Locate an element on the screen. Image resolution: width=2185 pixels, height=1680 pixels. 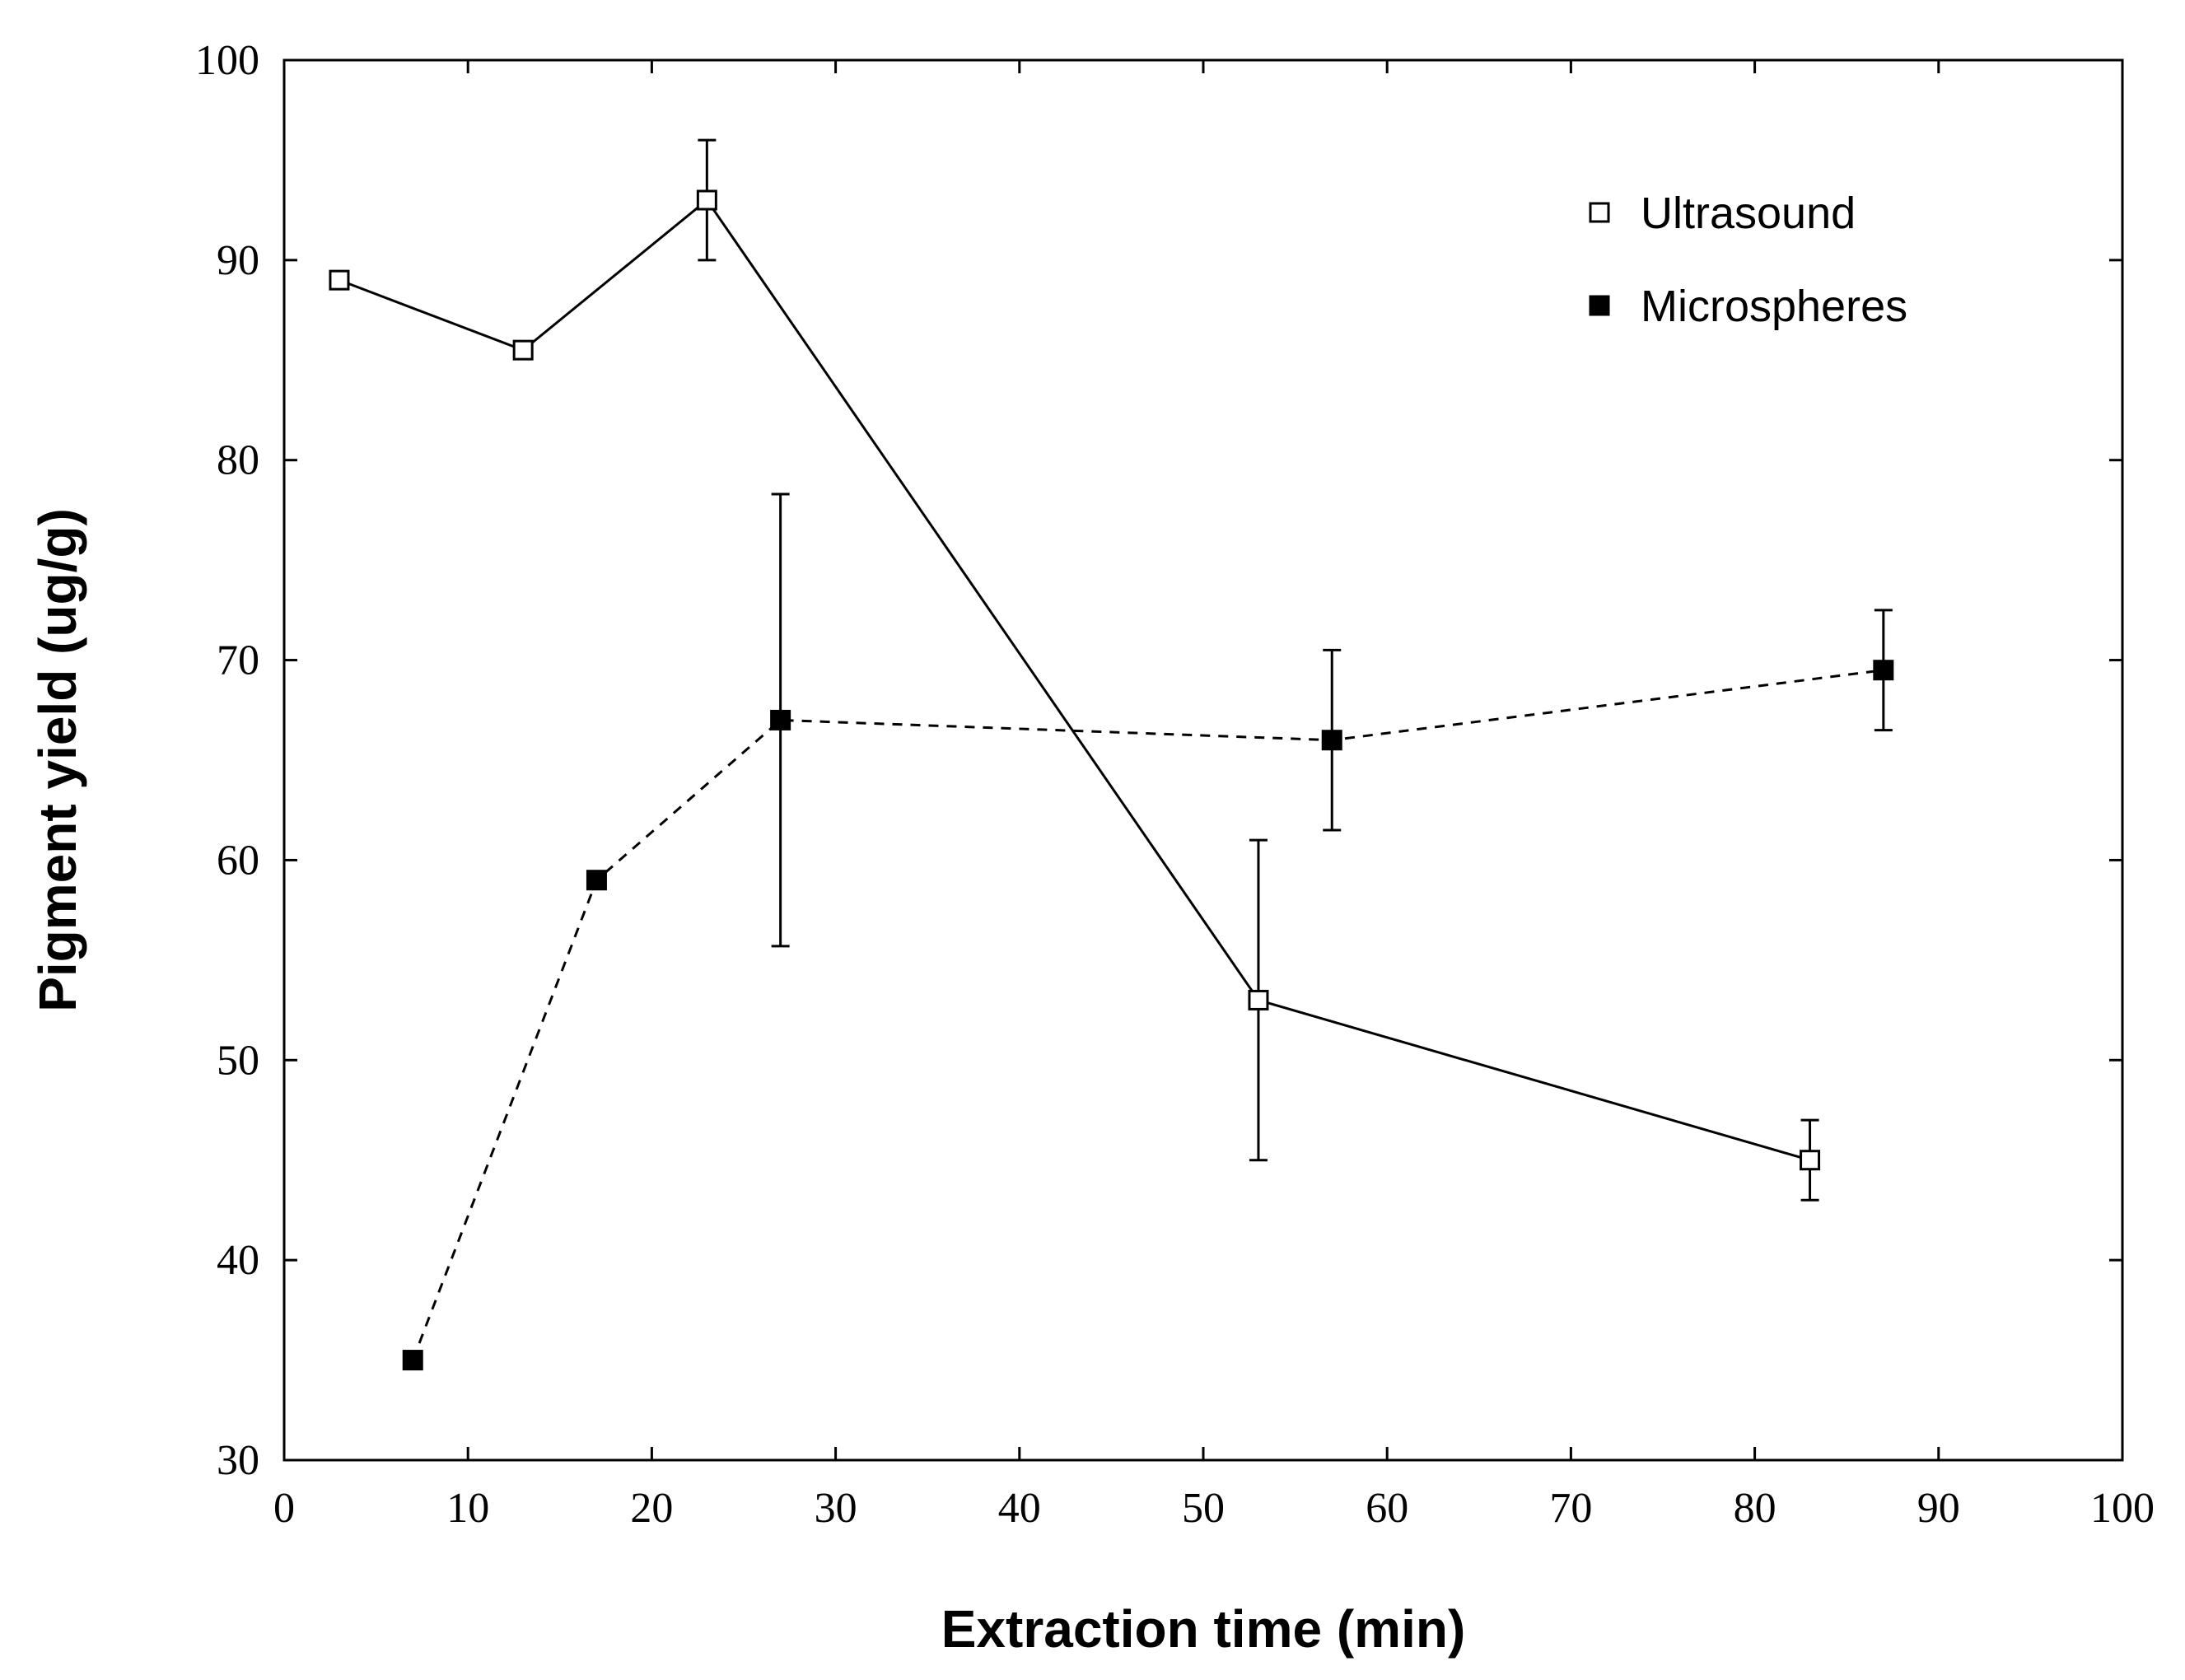
x-tick-label: 0 is located at coordinates (284, 1508).